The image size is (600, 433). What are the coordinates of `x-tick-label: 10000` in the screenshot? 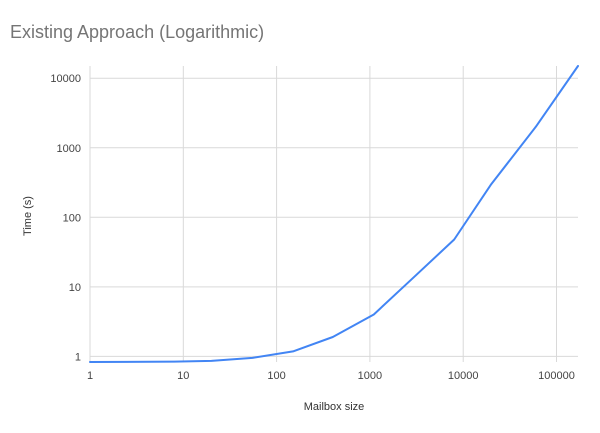 It's located at (463, 376).